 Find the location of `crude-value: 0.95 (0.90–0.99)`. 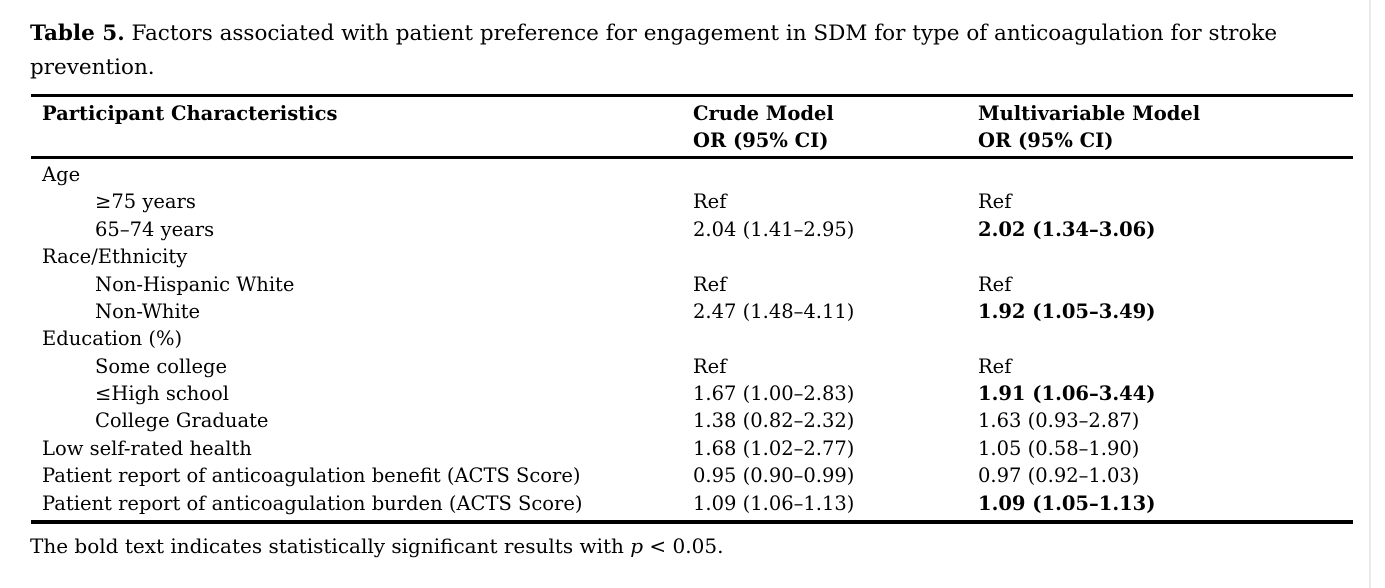

crude-value: 0.95 (0.90–0.99) is located at coordinates (774, 476).